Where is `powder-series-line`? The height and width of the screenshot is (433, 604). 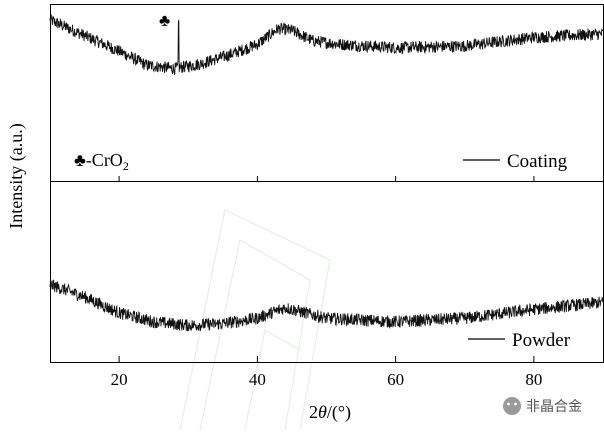
powder-series-line is located at coordinates (326, 305).